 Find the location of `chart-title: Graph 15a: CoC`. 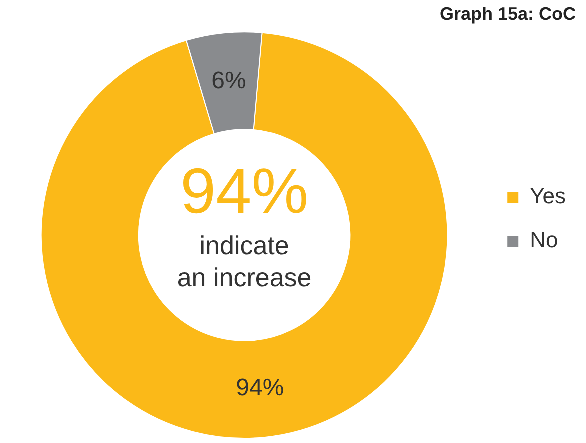

chart-title: Graph 15a: CoC is located at coordinates (508, 14).